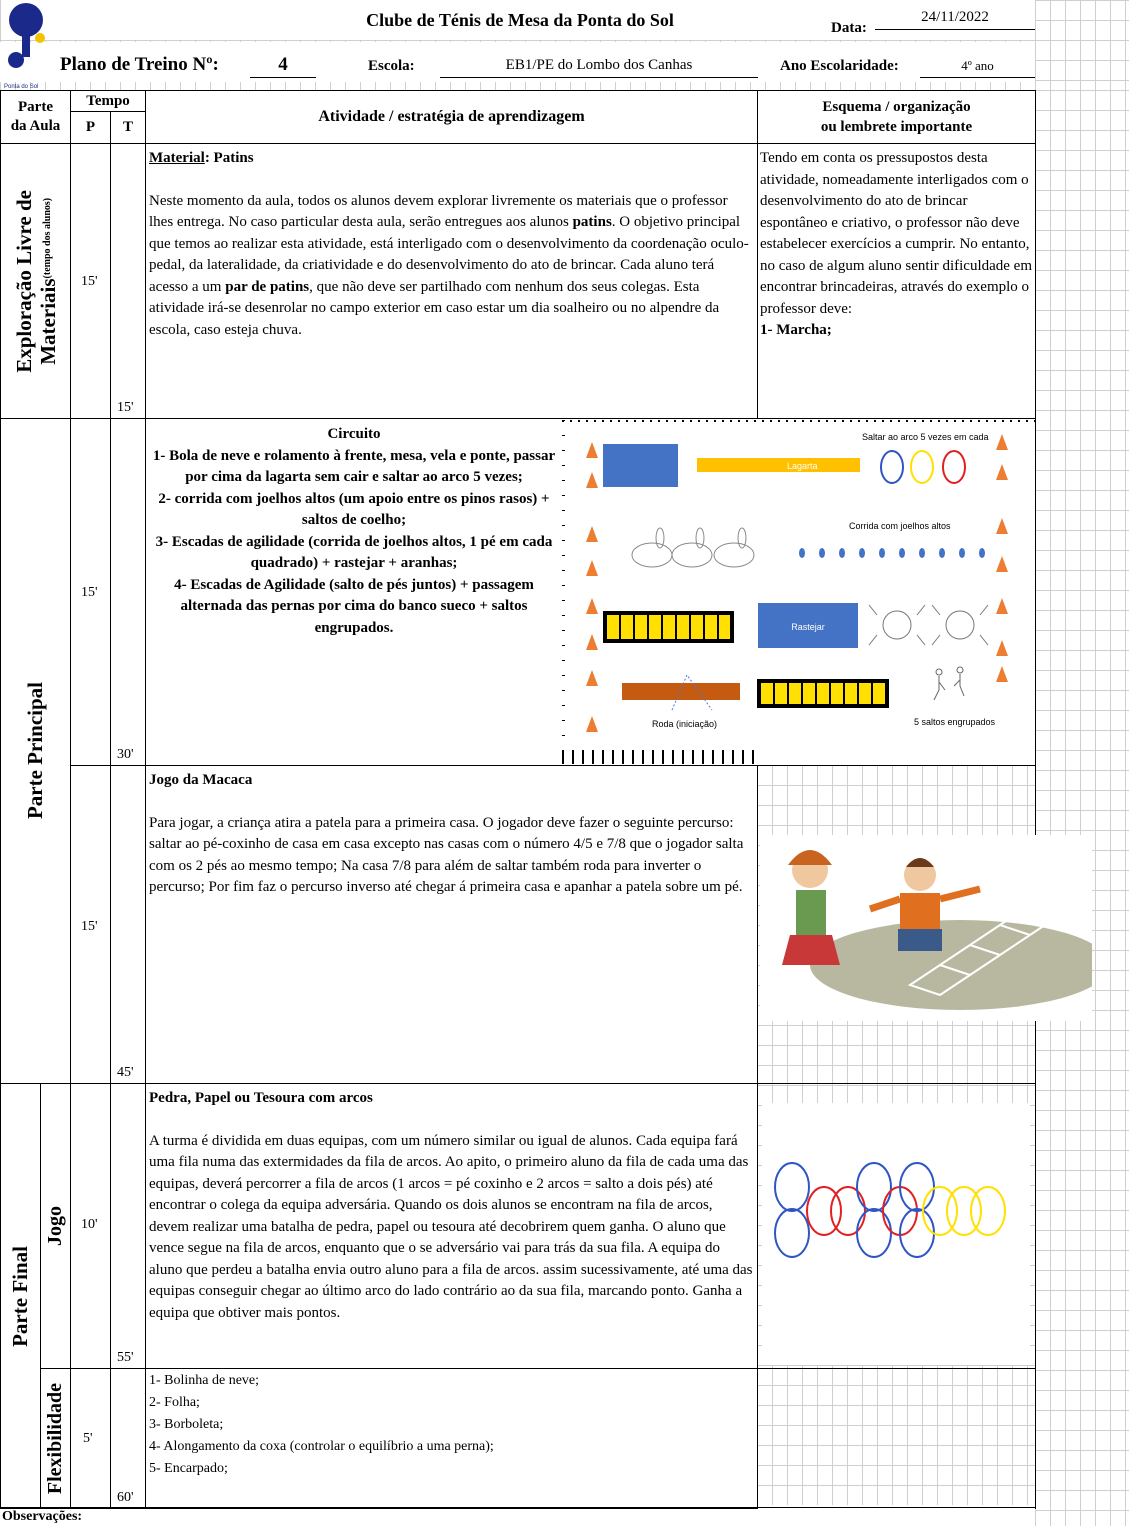 Image resolution: width=1129 pixels, height=1526 pixels. I want to click on hoops-image, so click(896, 1234).